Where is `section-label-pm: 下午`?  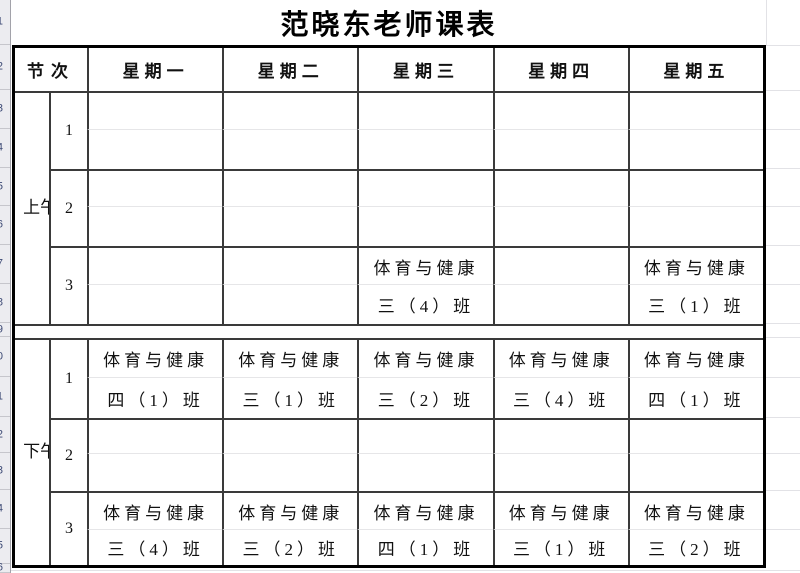 section-label-pm: 下午 is located at coordinates (32, 451).